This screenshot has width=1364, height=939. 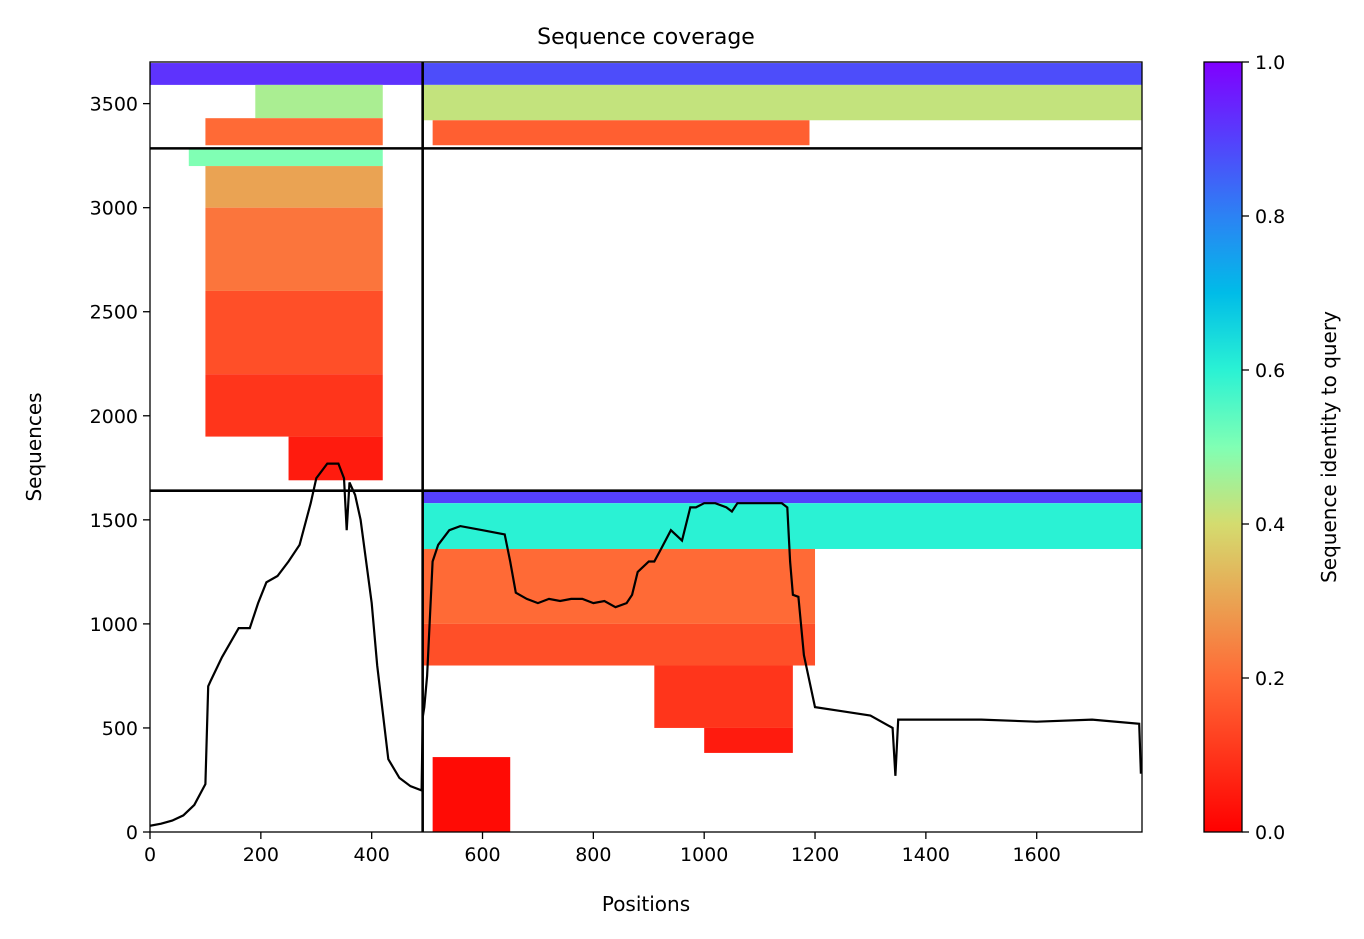 What do you see at coordinates (132, 833) in the screenshot?
I see `y-tick-label: 0` at bounding box center [132, 833].